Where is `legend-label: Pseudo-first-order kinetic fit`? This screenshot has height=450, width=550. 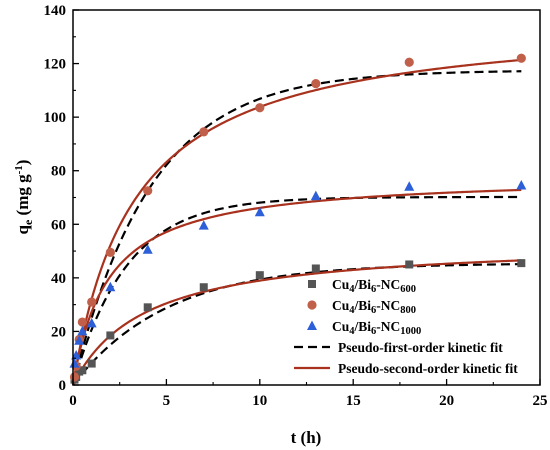 legend-label: Pseudo-first-order kinetic fit is located at coordinates (420, 347).